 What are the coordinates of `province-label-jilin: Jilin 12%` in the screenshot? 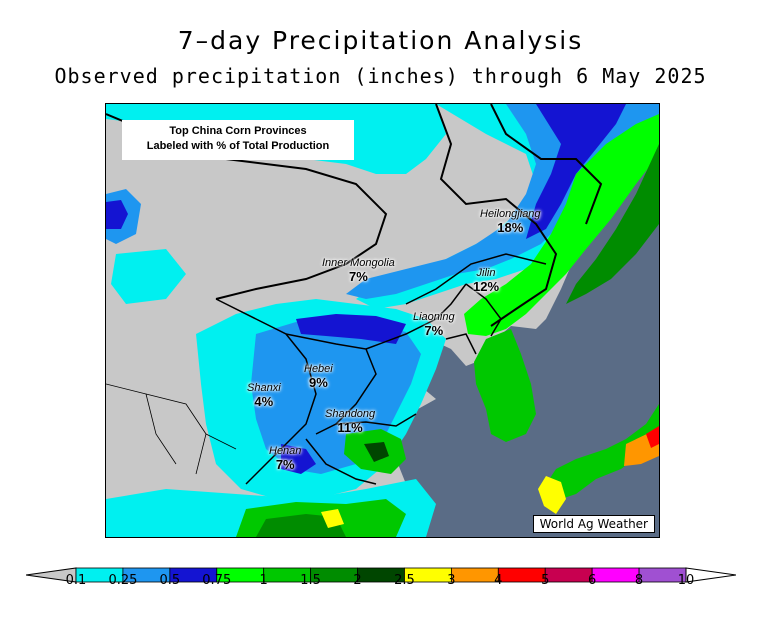 It's located at (486, 280).